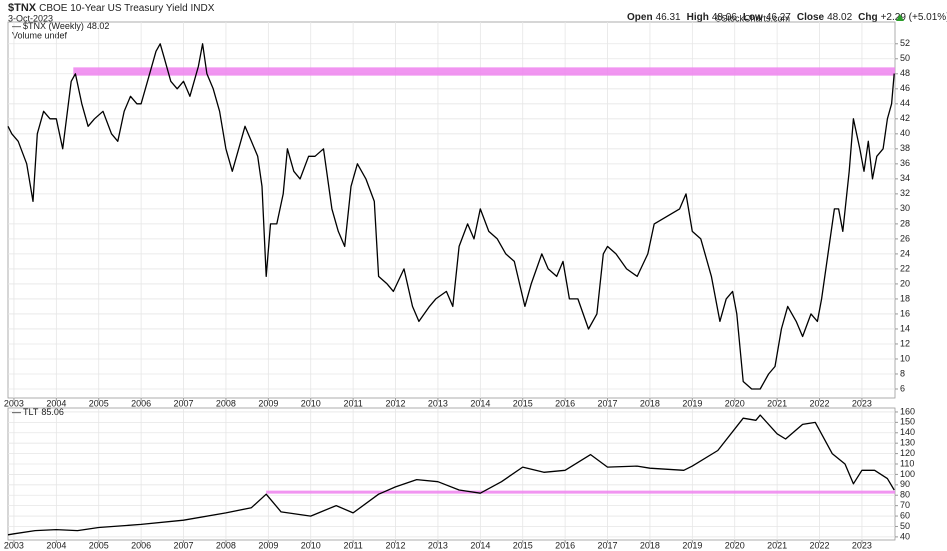 The width and height of the screenshot is (947, 551). What do you see at coordinates (905, 484) in the screenshot?
I see `y-tick-label: 90` at bounding box center [905, 484].